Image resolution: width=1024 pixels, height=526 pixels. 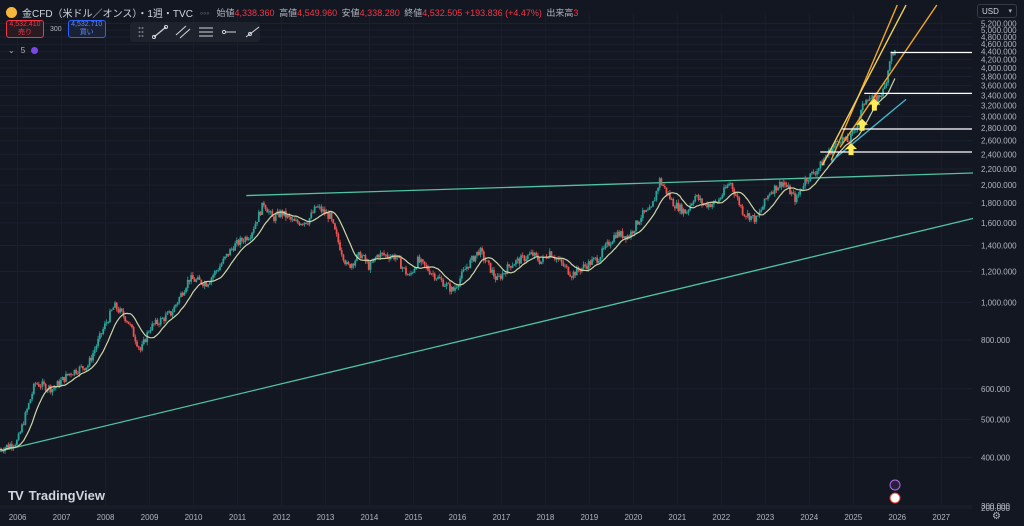 I want to click on horizontal-ray-icon, so click(x=229, y=32).